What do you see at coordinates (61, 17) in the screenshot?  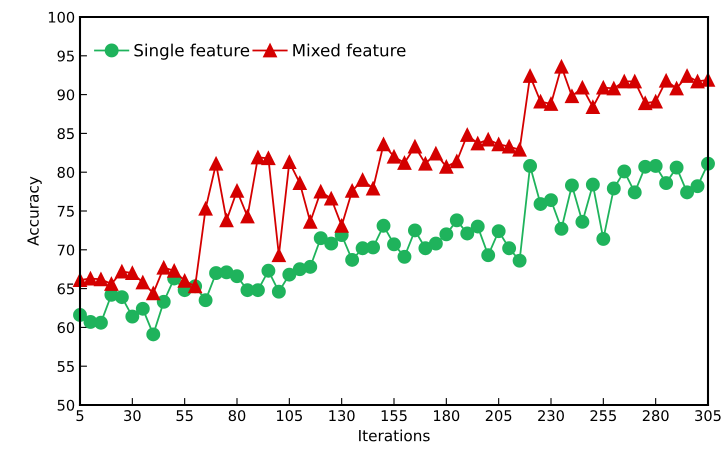 I see `y-tick-label: 100` at bounding box center [61, 17].